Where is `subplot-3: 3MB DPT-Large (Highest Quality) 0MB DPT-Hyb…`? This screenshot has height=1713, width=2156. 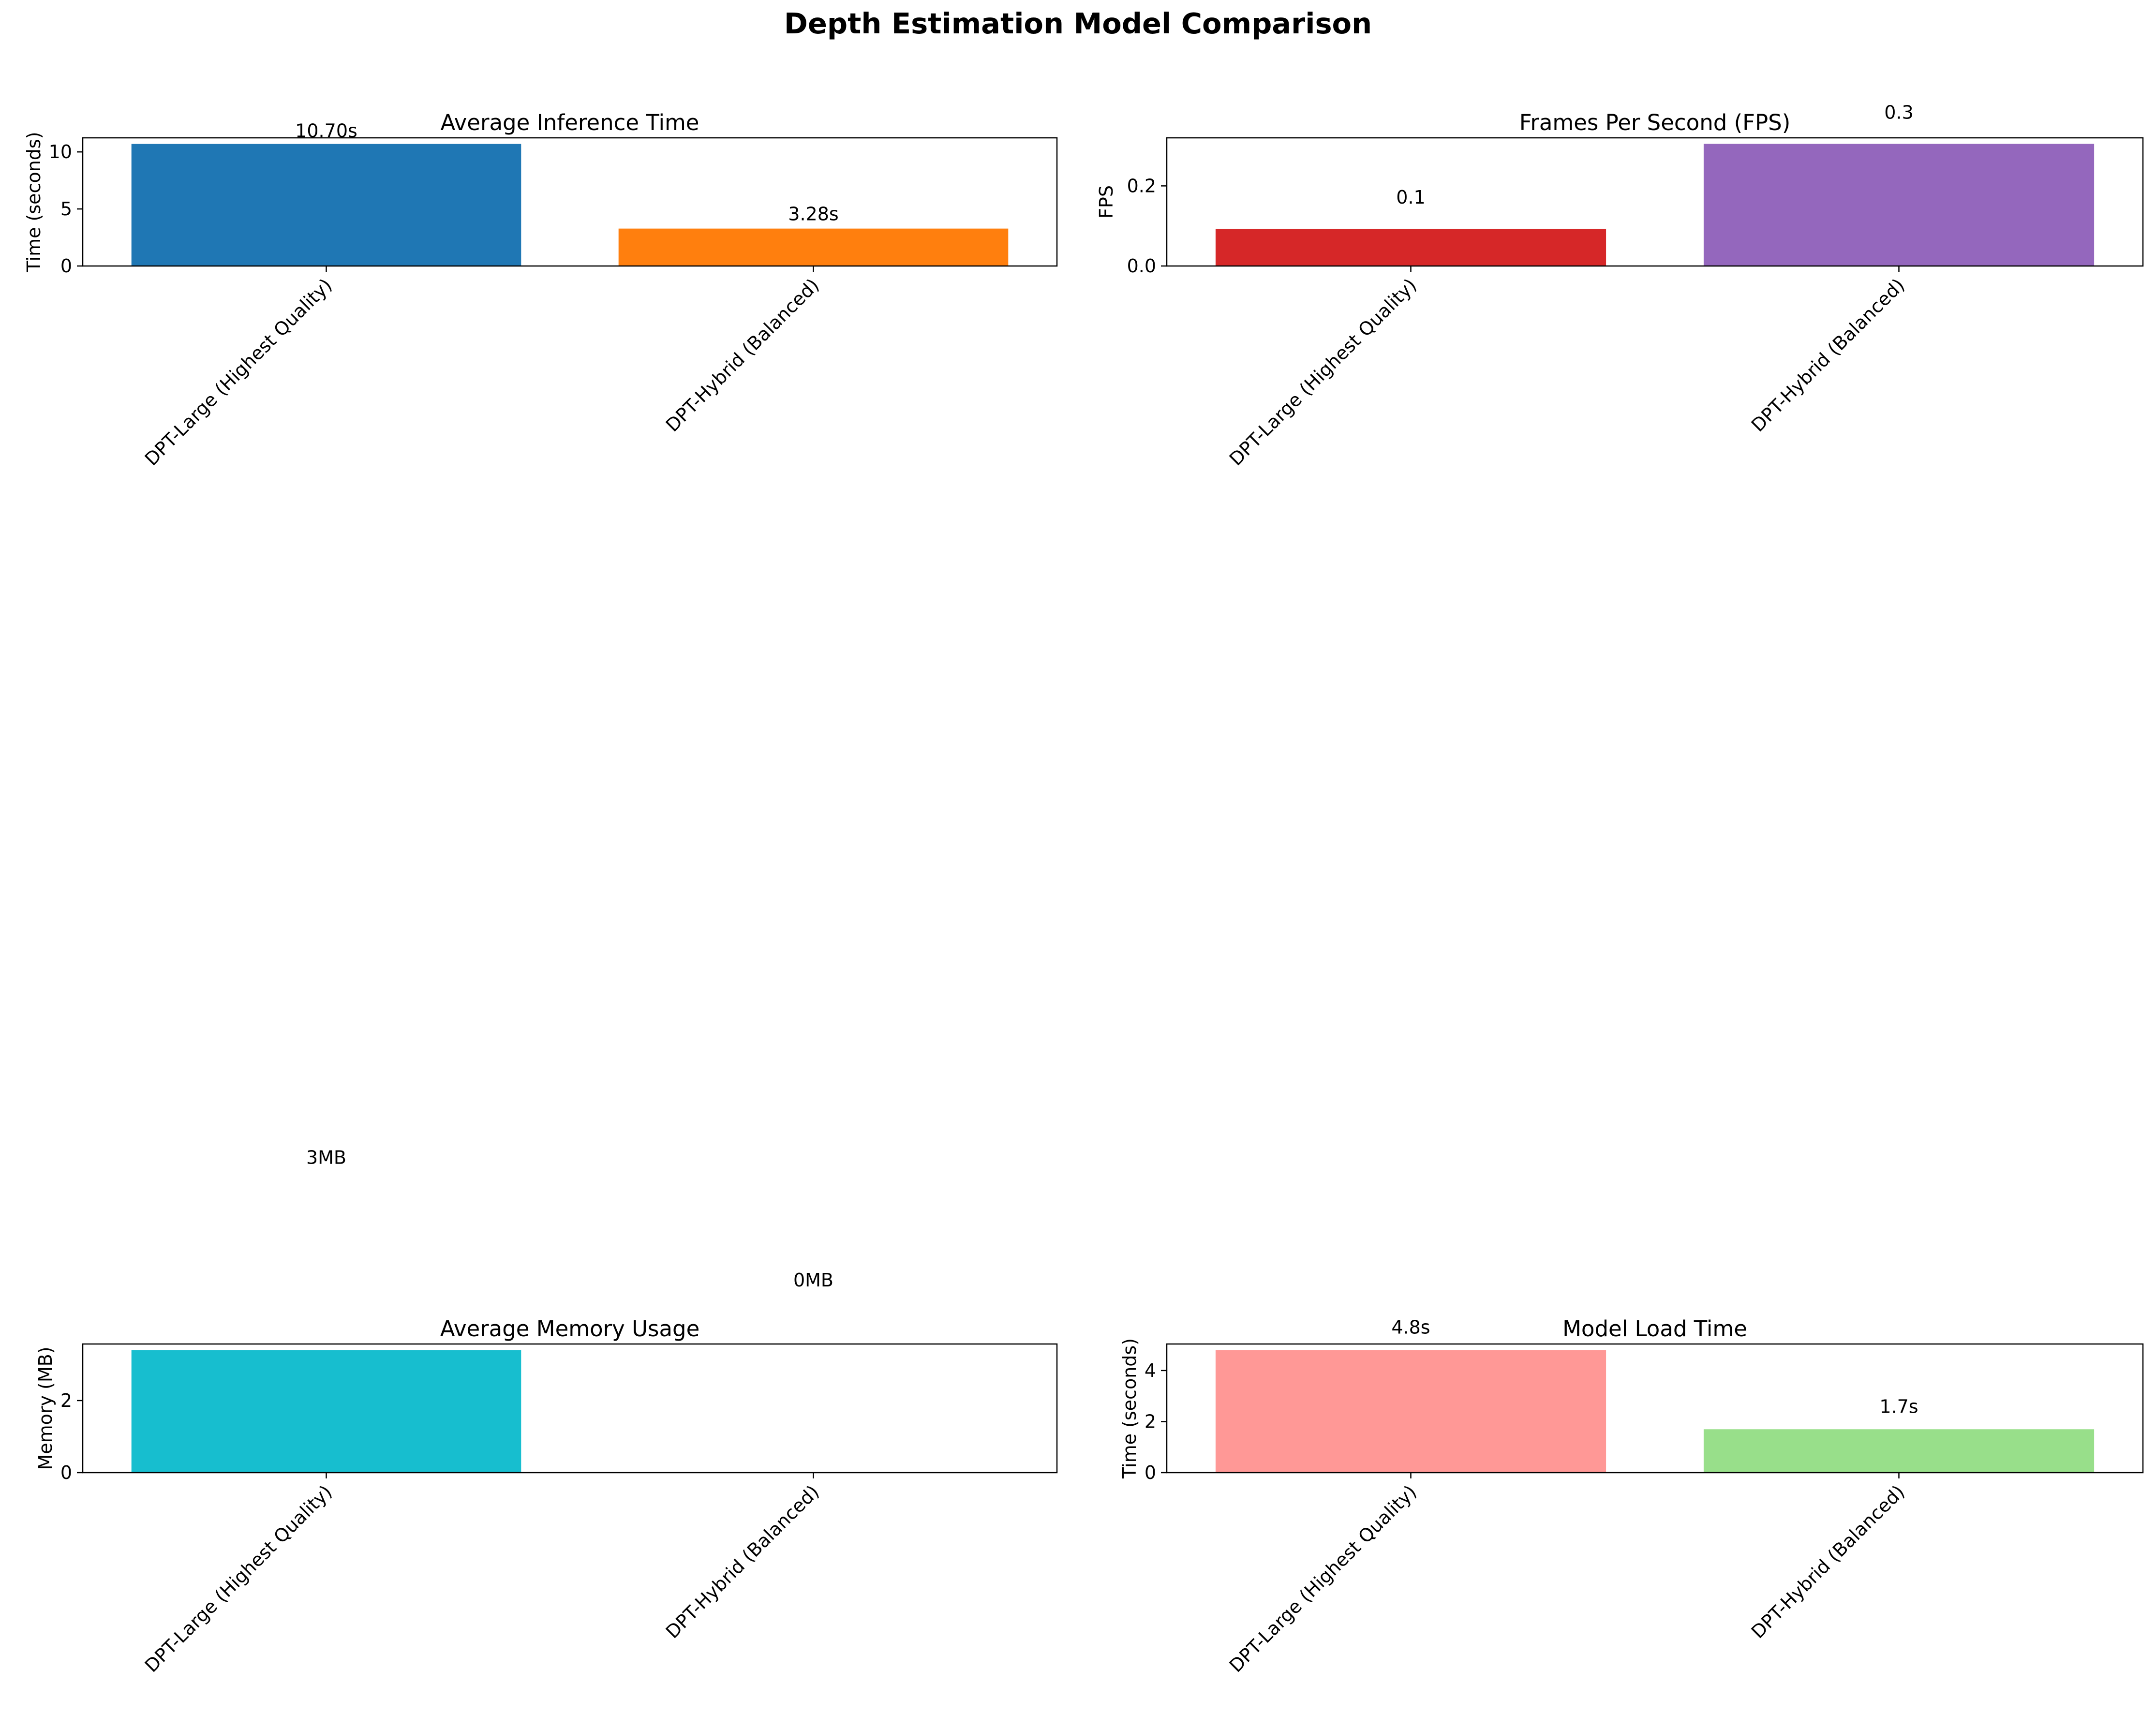
subplot-3: 3MB DPT-Large (Highest Quality) 0MB DPT-Hyb… is located at coordinates (547, 1411).